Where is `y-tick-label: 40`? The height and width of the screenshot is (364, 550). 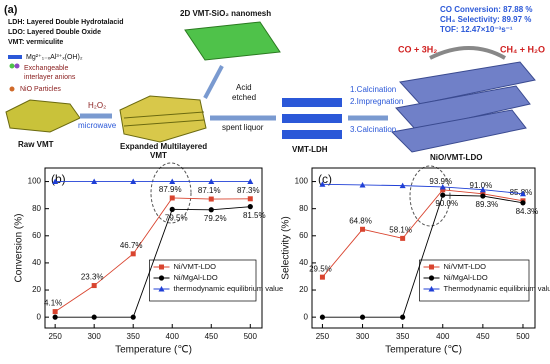
y-tick-label: 40 is located at coordinates (303, 262).